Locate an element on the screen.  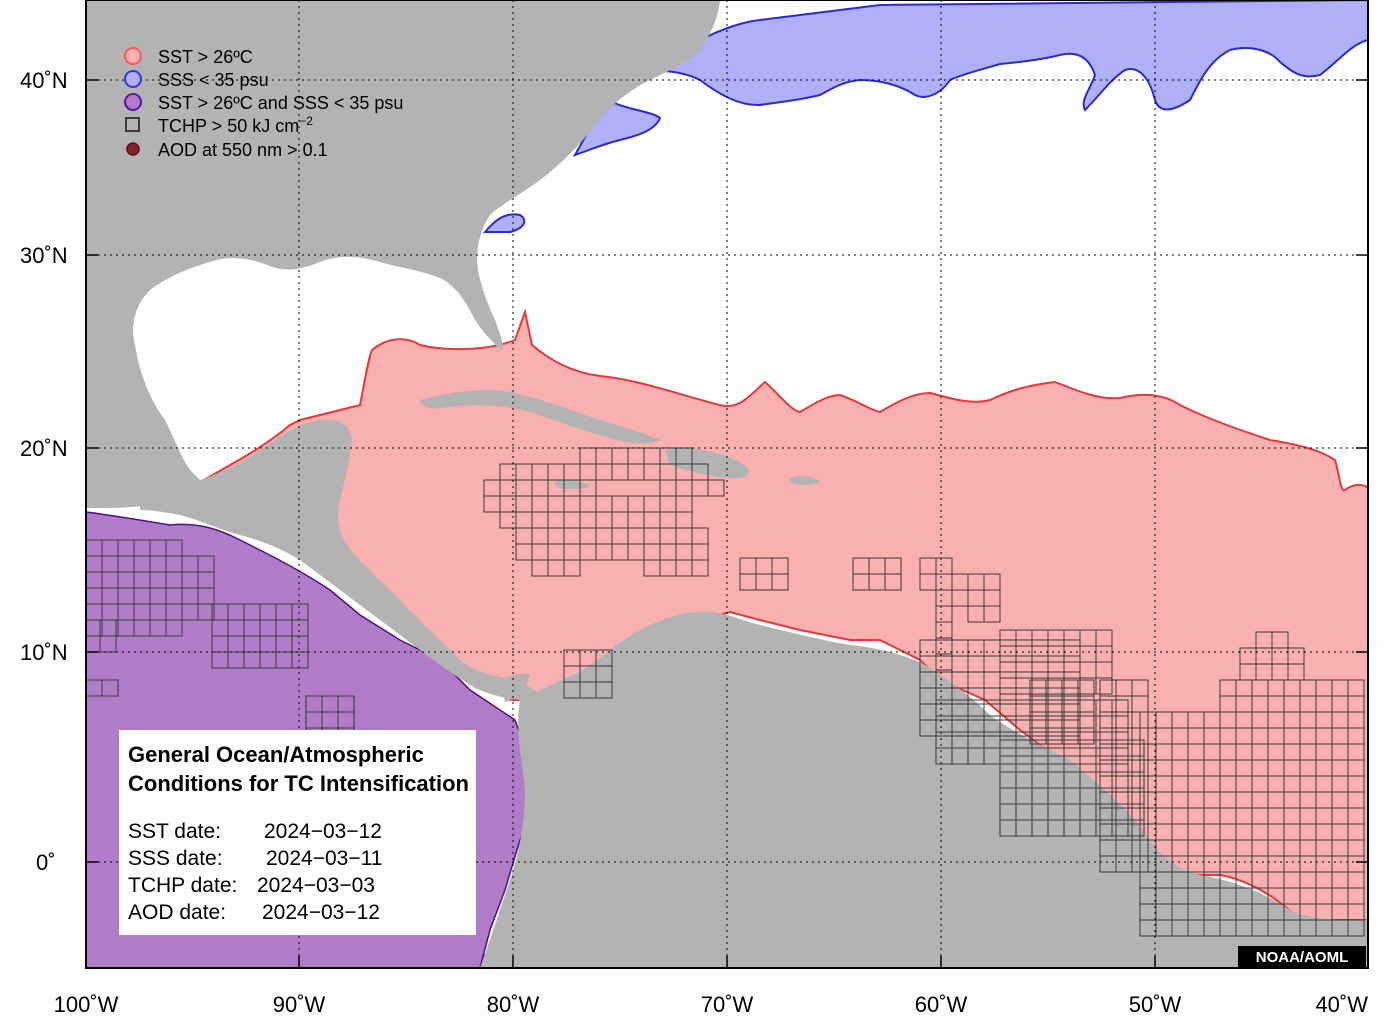
lon-label-100w: 100˚W is located at coordinates (86, 1004).